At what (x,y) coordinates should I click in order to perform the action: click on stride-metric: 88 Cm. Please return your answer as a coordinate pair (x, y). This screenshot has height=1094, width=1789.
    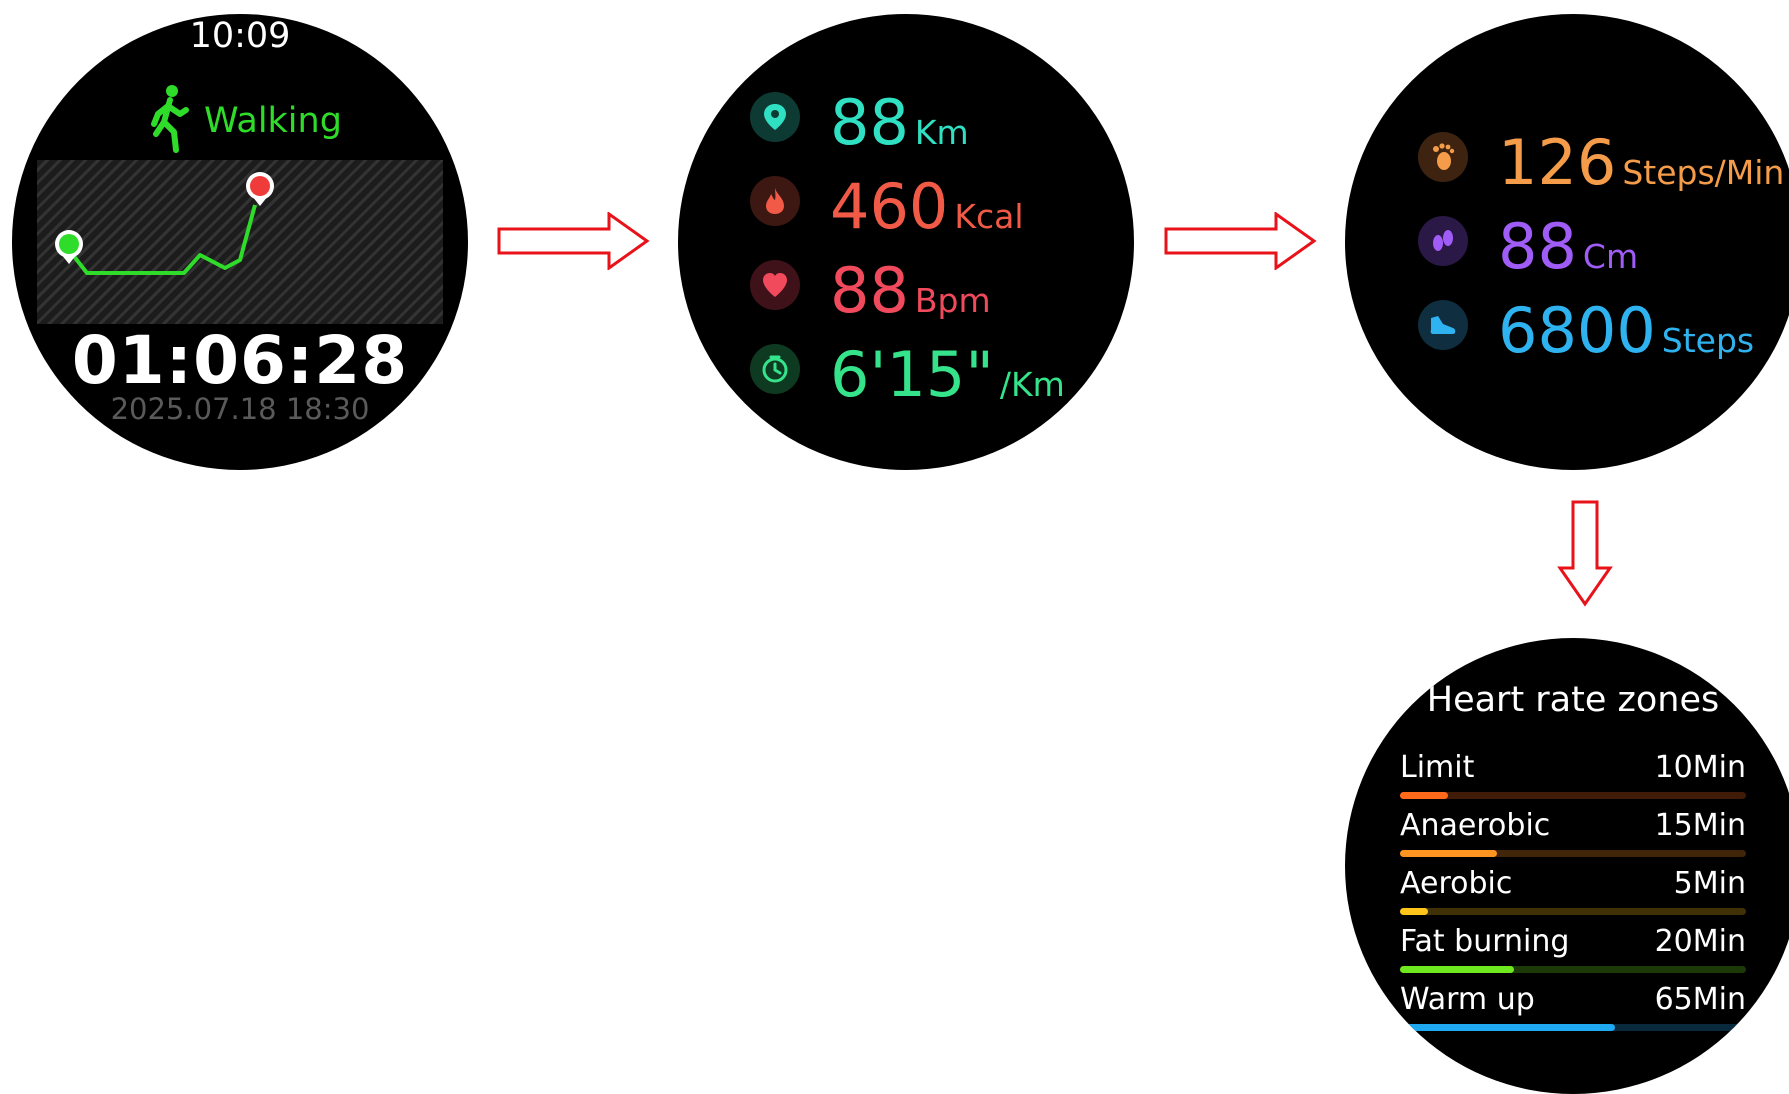
    Looking at the image, I should click on (1568, 247).